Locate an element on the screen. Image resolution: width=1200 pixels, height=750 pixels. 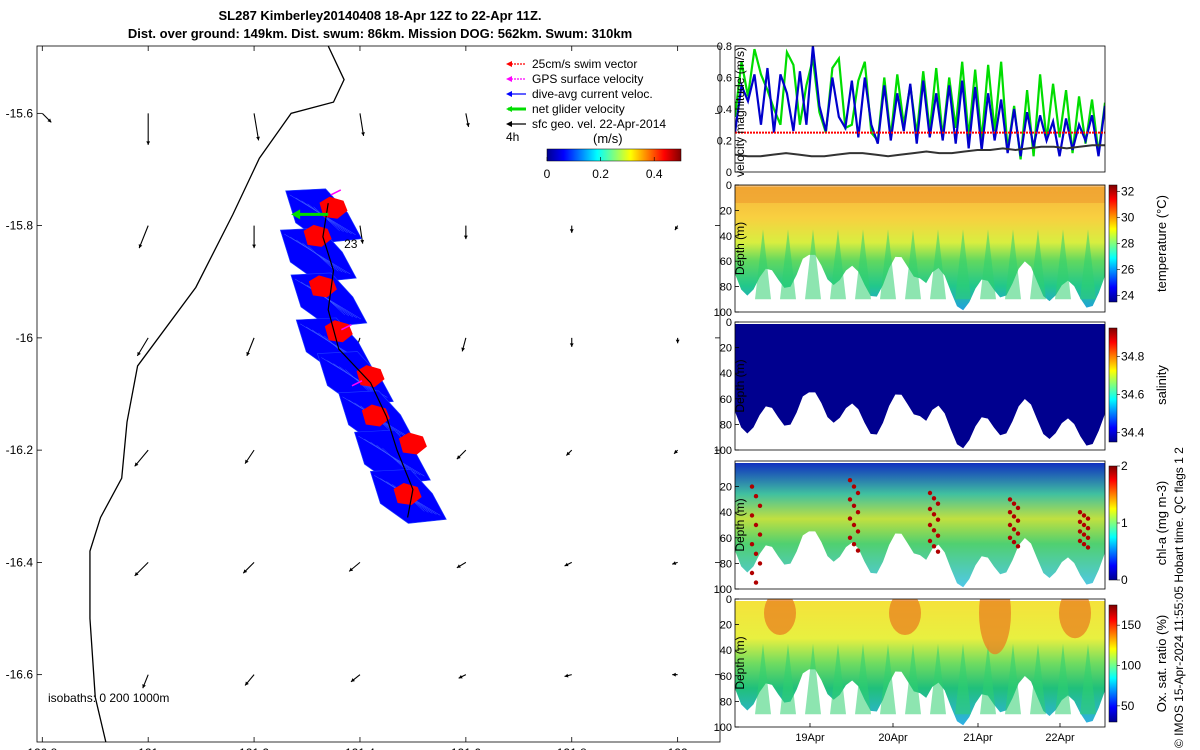
map-xtick-label: 121.8 is located at coordinates (572, 748).